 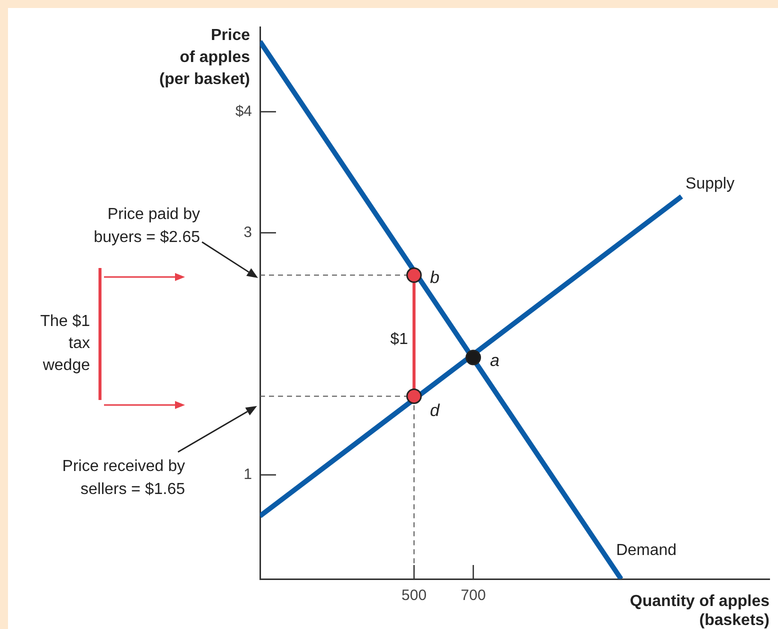 I want to click on annotation: a, so click(x=495, y=360).